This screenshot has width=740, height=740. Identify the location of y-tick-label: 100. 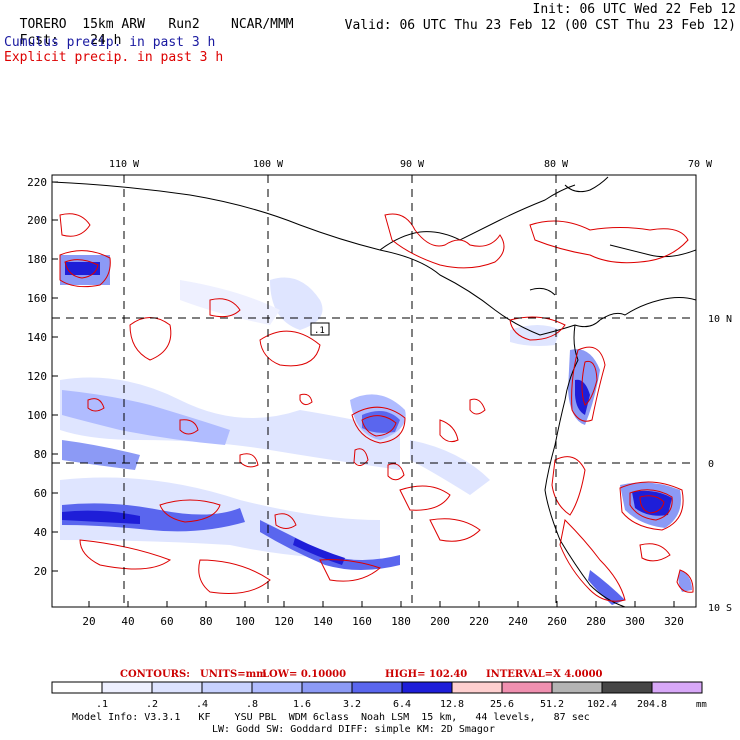
(37, 415).